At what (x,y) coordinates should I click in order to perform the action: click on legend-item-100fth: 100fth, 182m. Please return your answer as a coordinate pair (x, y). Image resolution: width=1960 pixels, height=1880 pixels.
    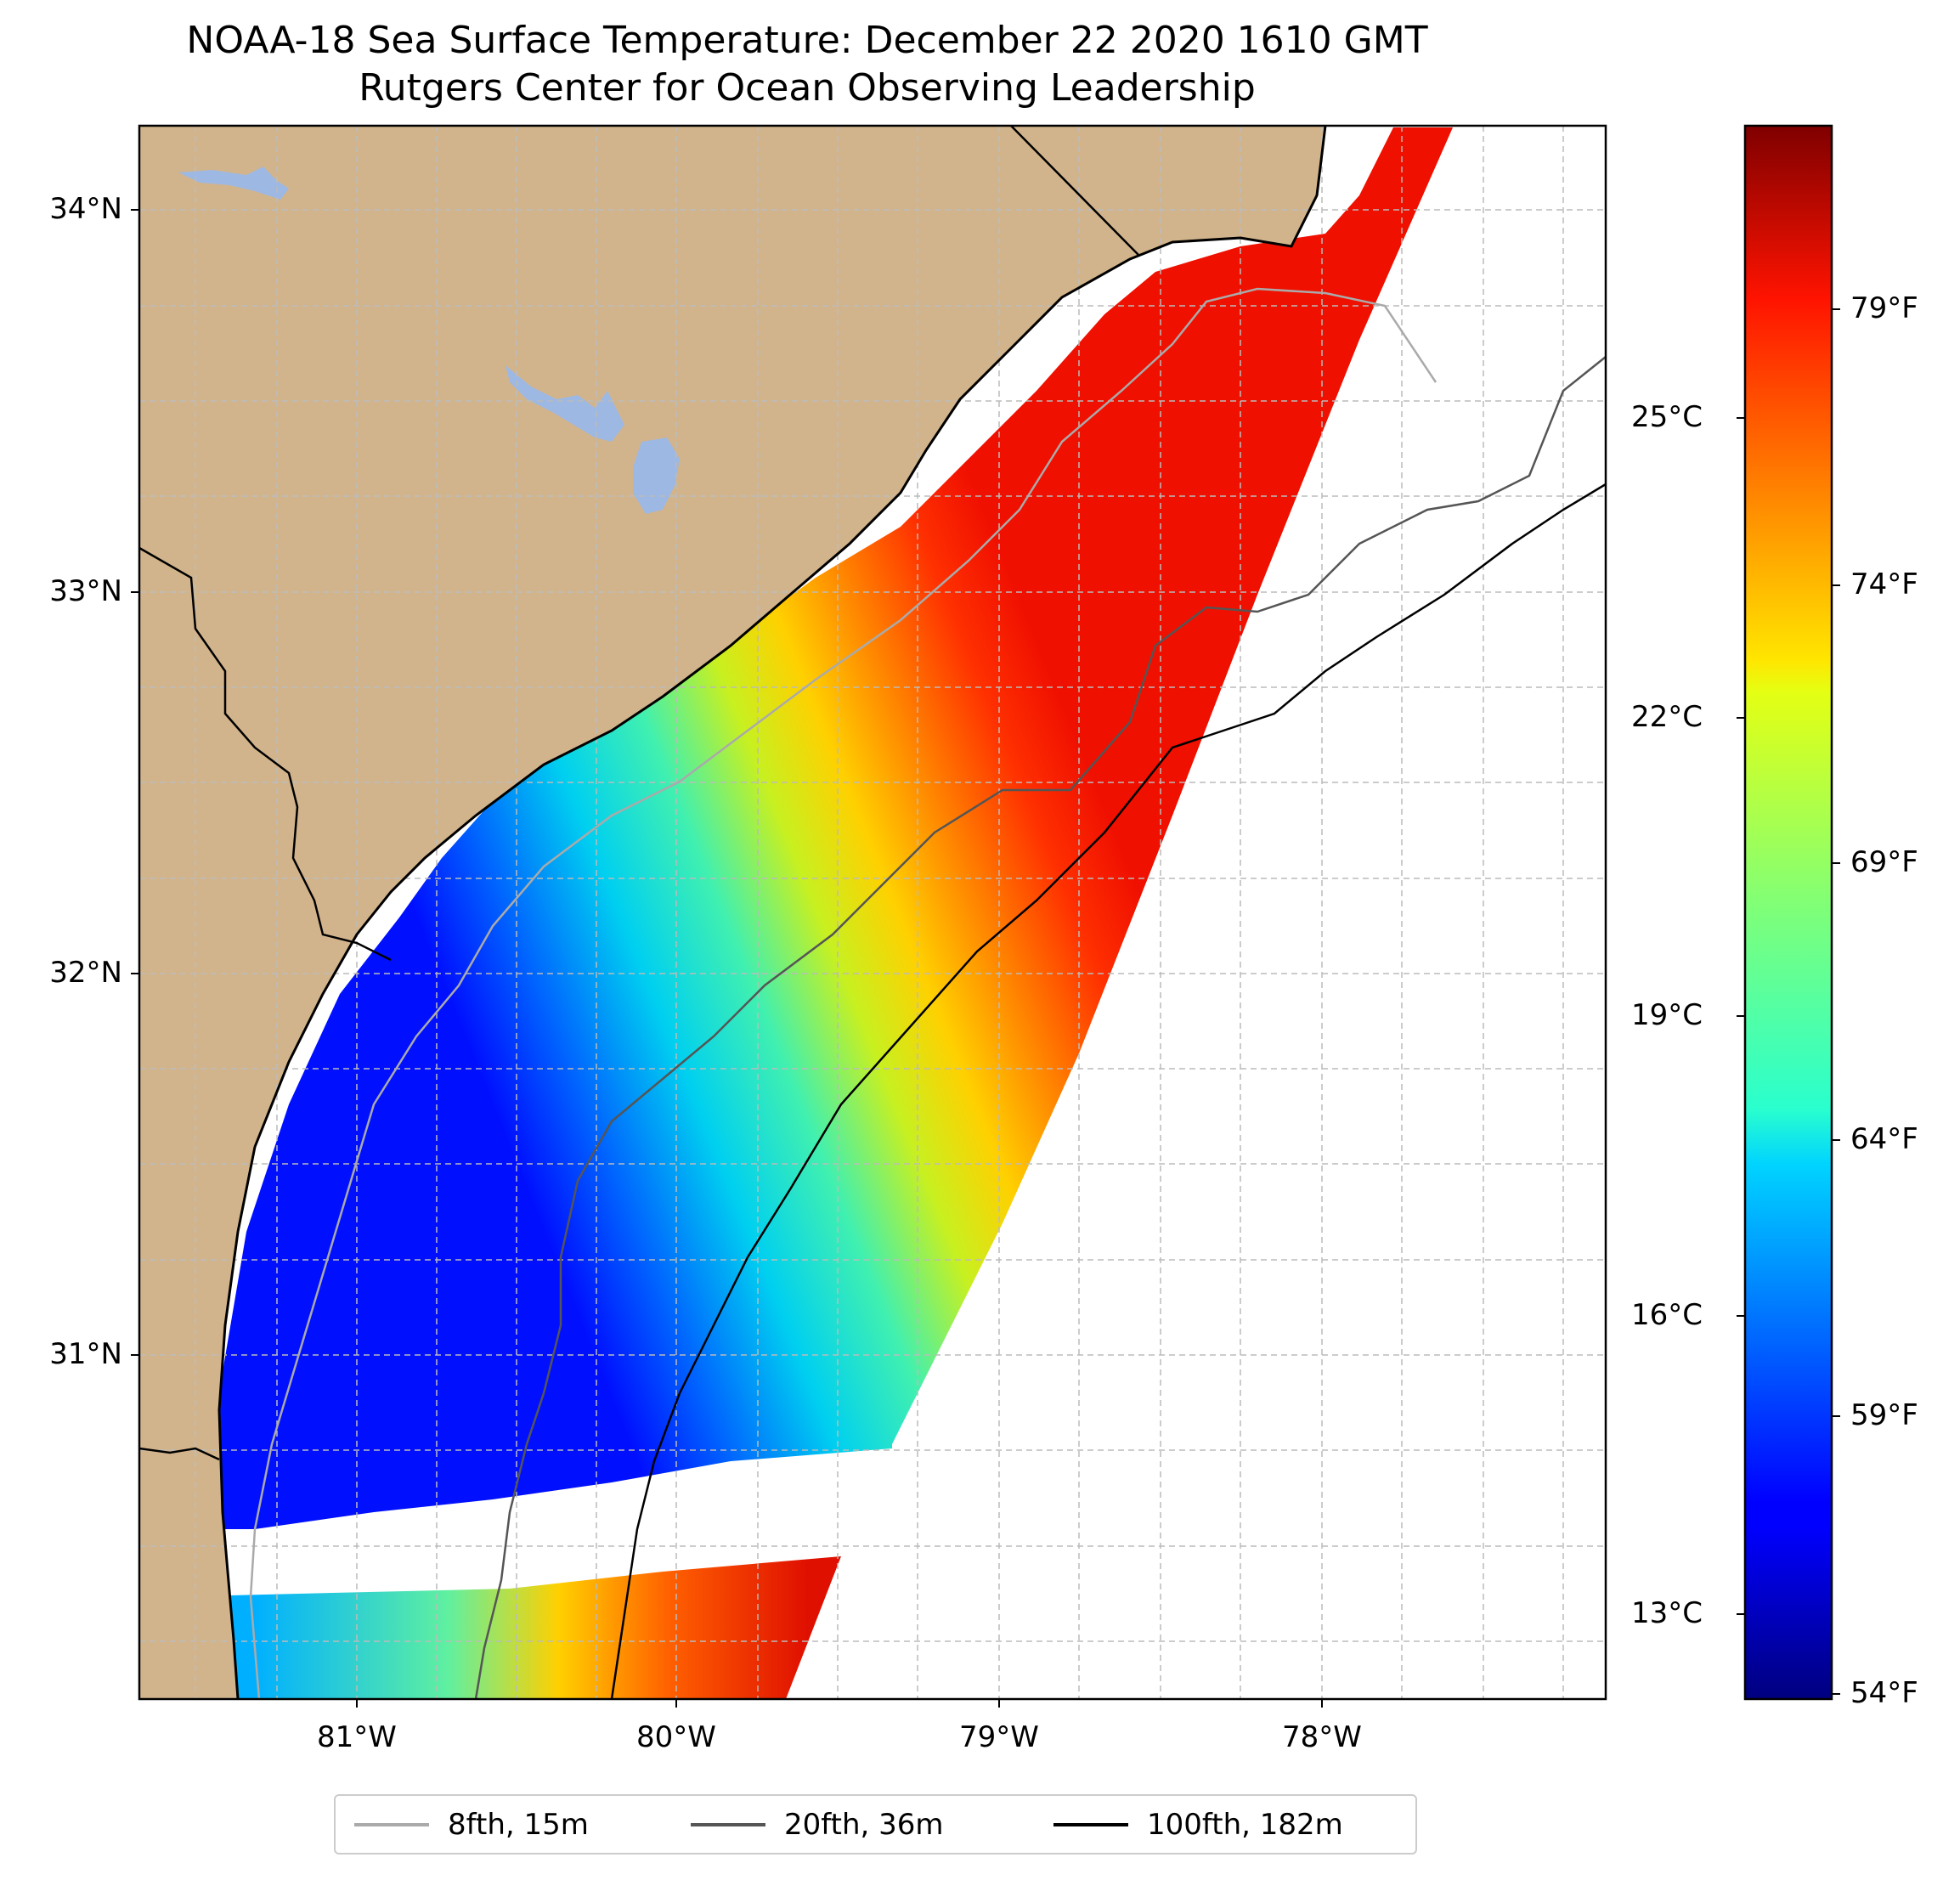
    Looking at the image, I should click on (1198, 1825).